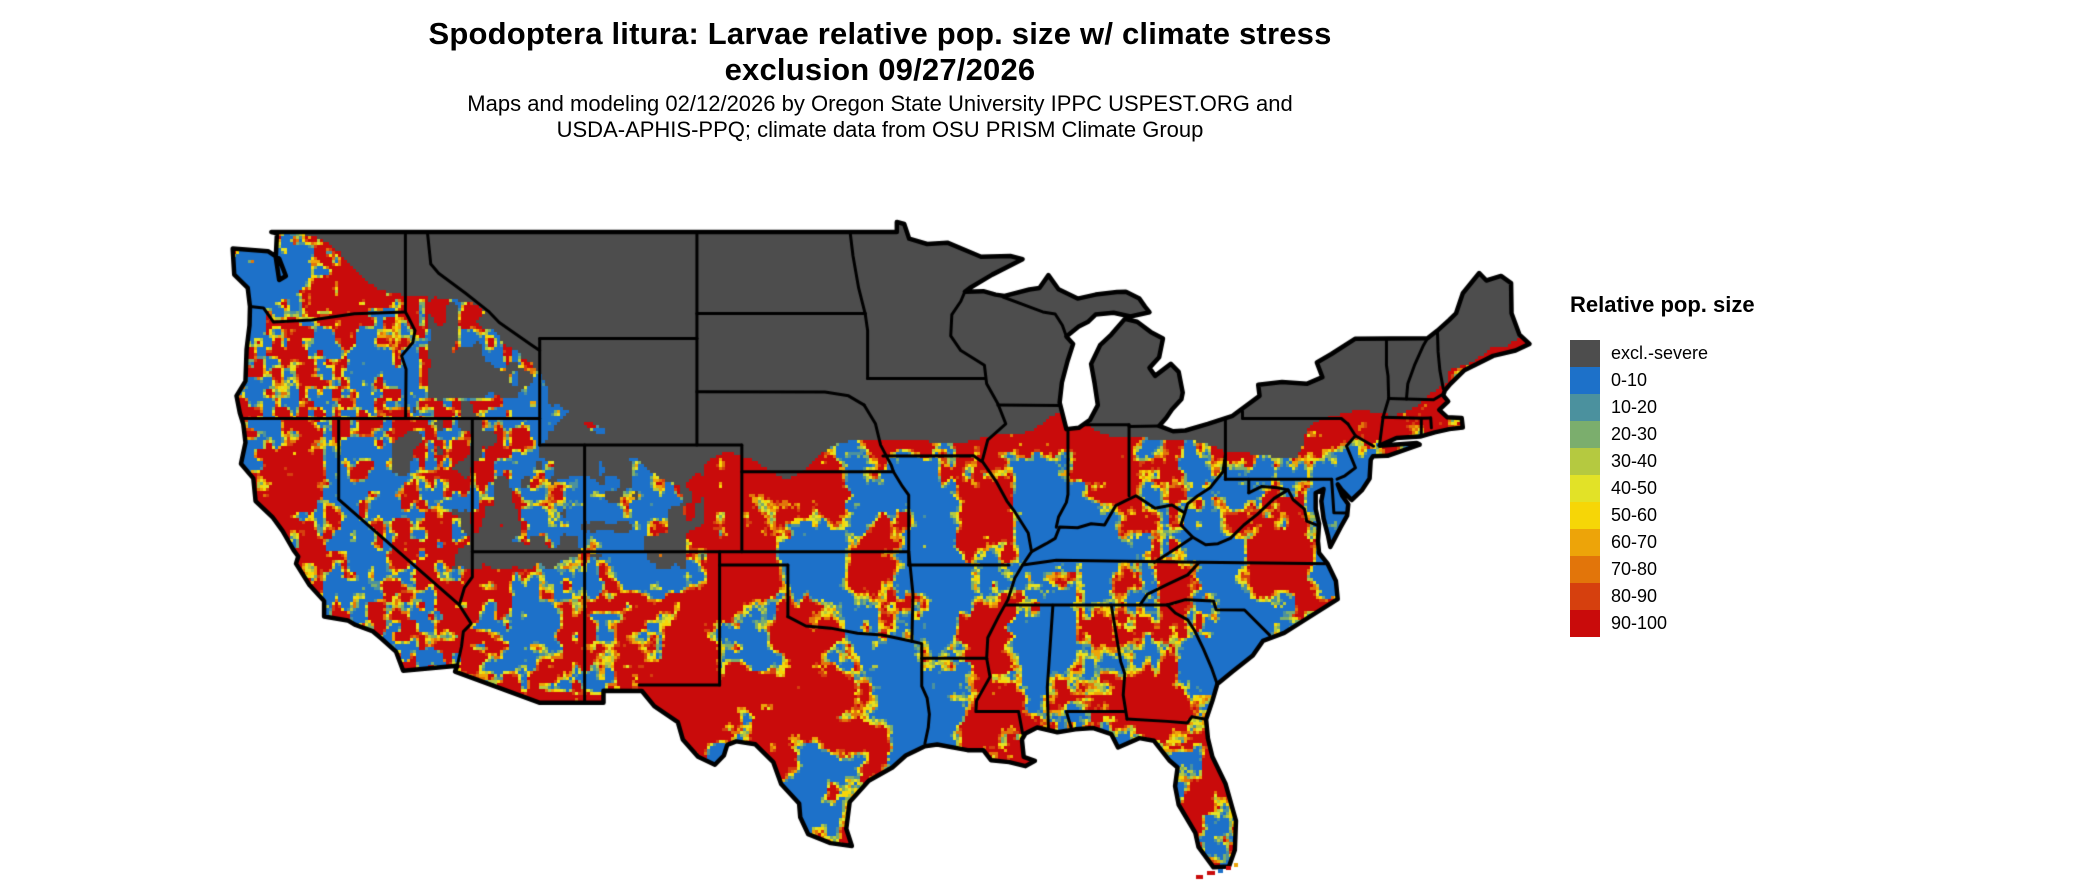  What do you see at coordinates (1634, 488) in the screenshot?
I see `legend-label: 40-50` at bounding box center [1634, 488].